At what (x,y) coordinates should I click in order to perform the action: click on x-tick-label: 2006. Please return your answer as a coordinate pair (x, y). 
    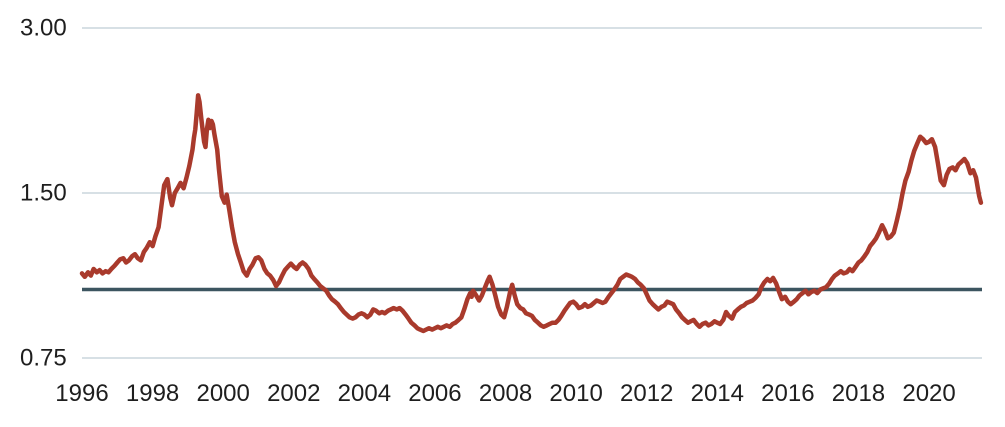
    Looking at the image, I should click on (434, 393).